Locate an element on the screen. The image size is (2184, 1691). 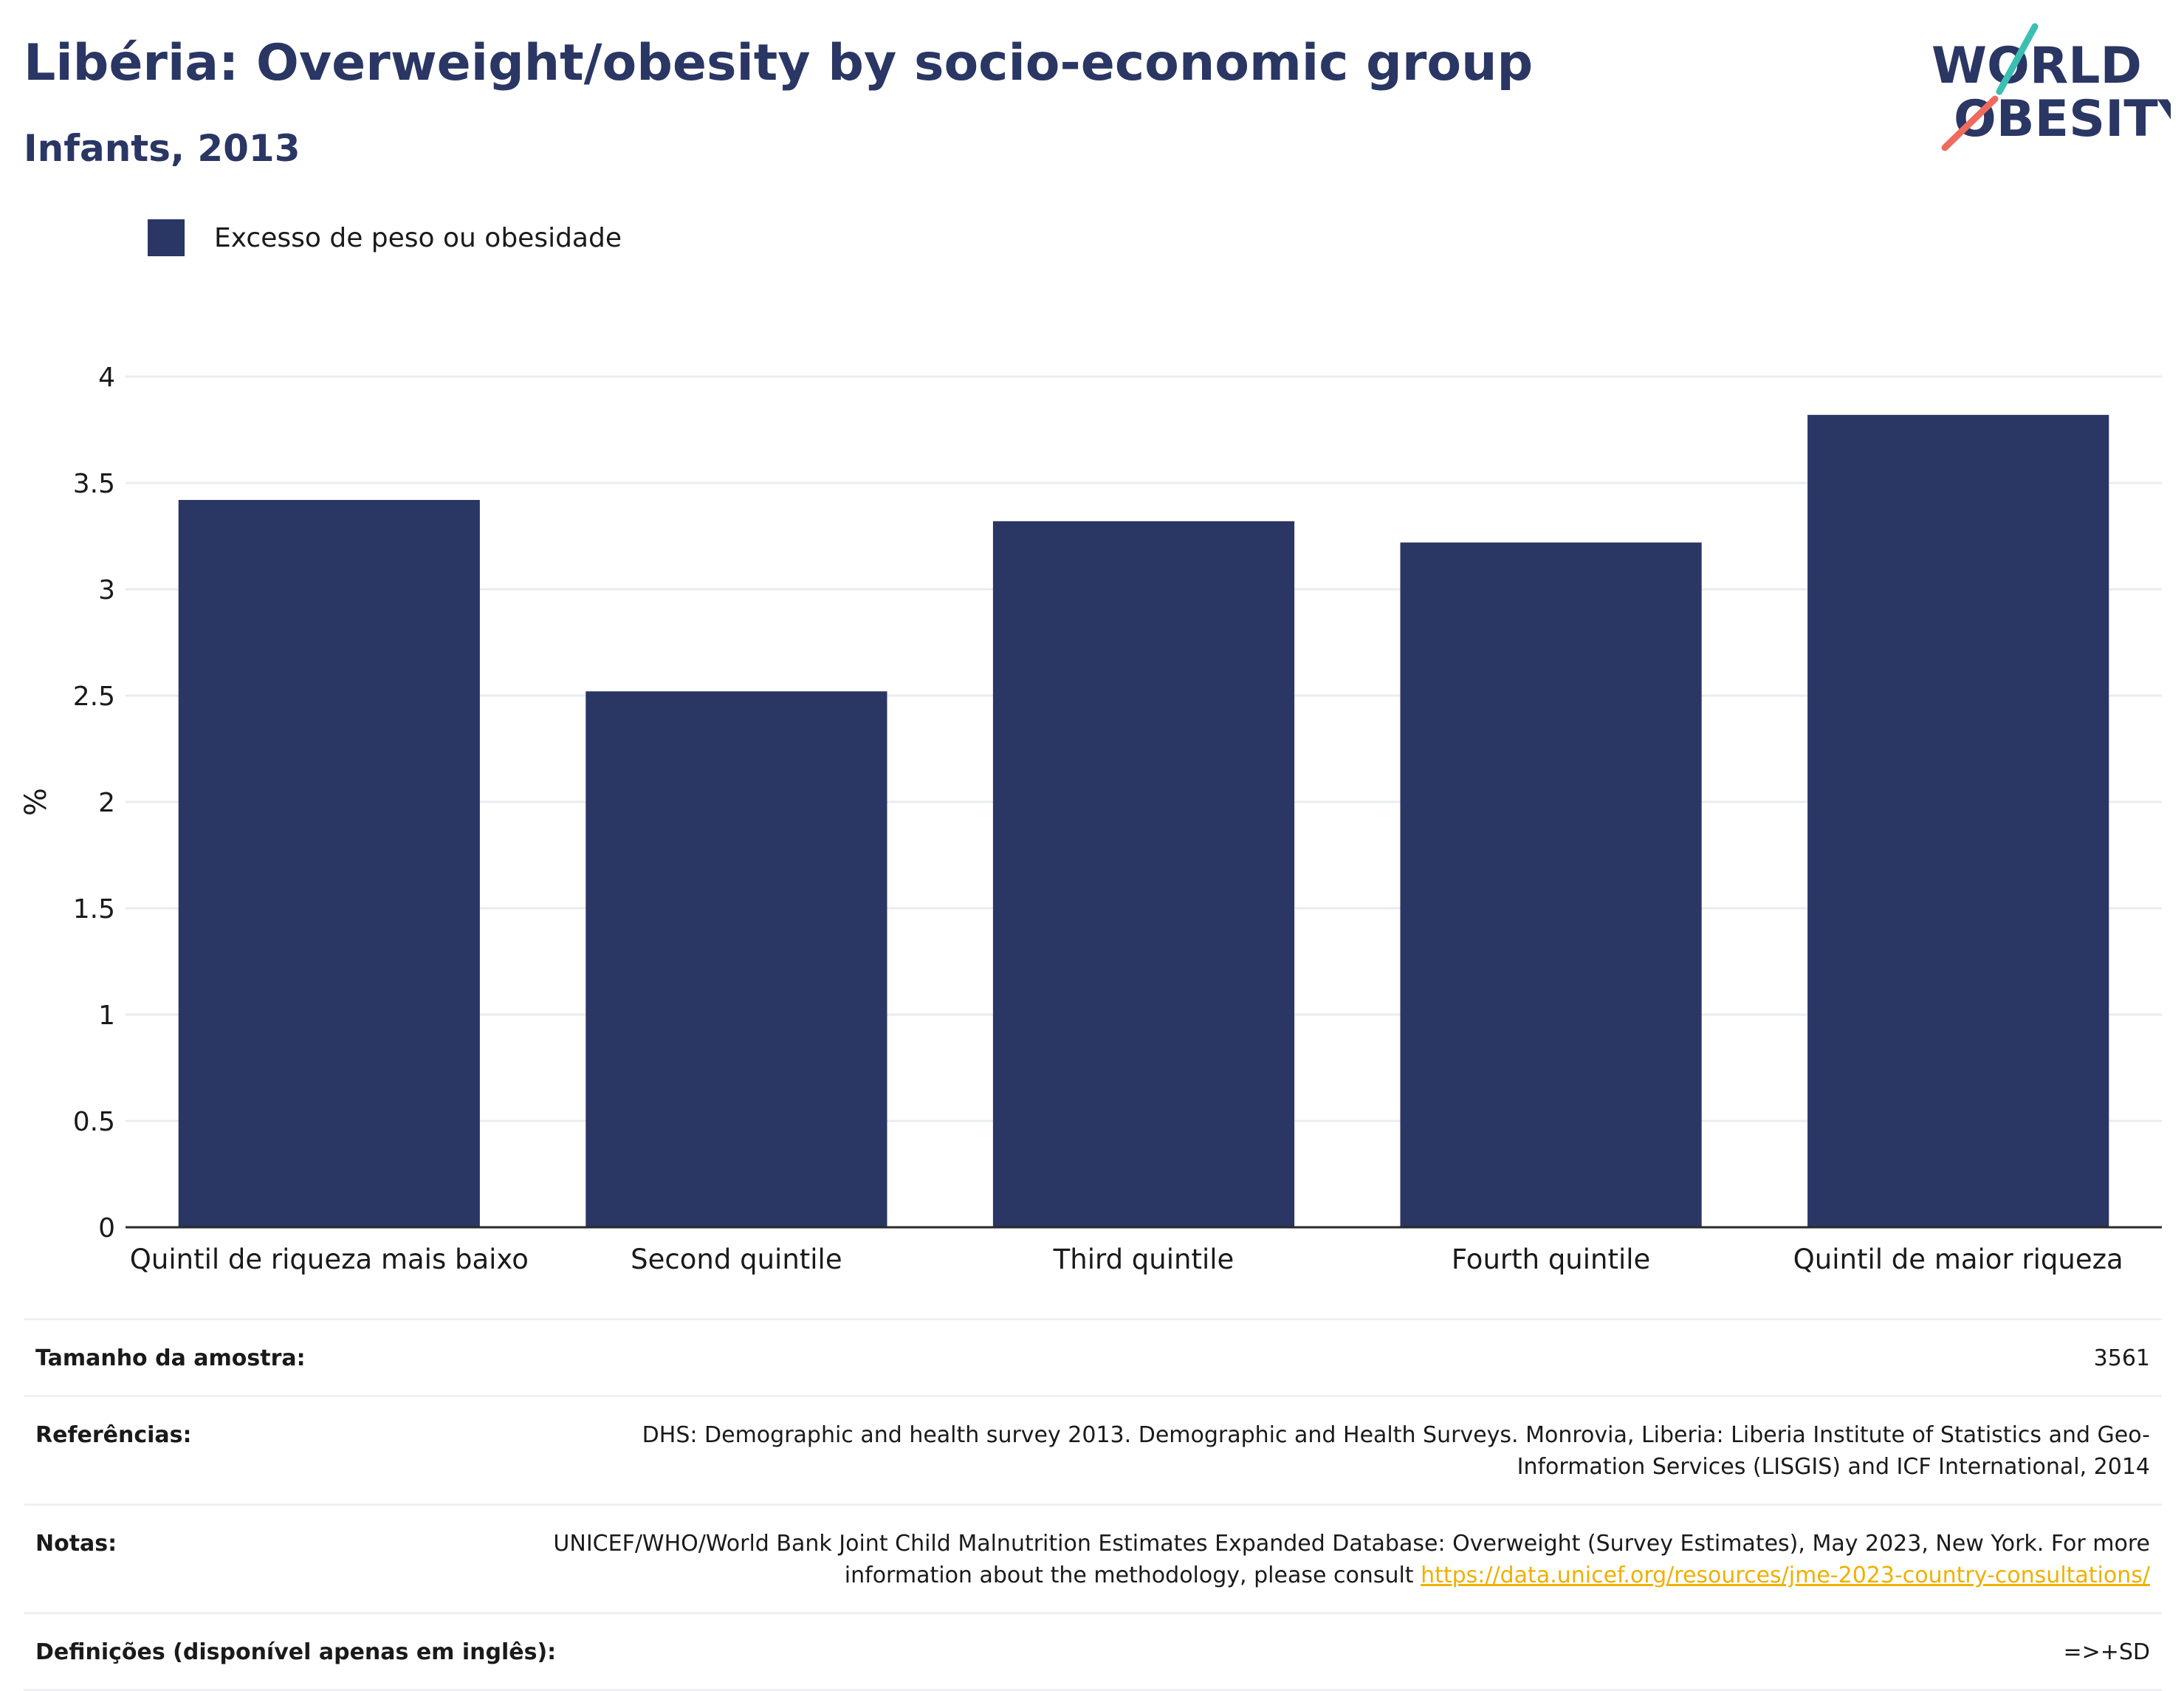
logo-slash-teal is located at coordinates (2018, 59).